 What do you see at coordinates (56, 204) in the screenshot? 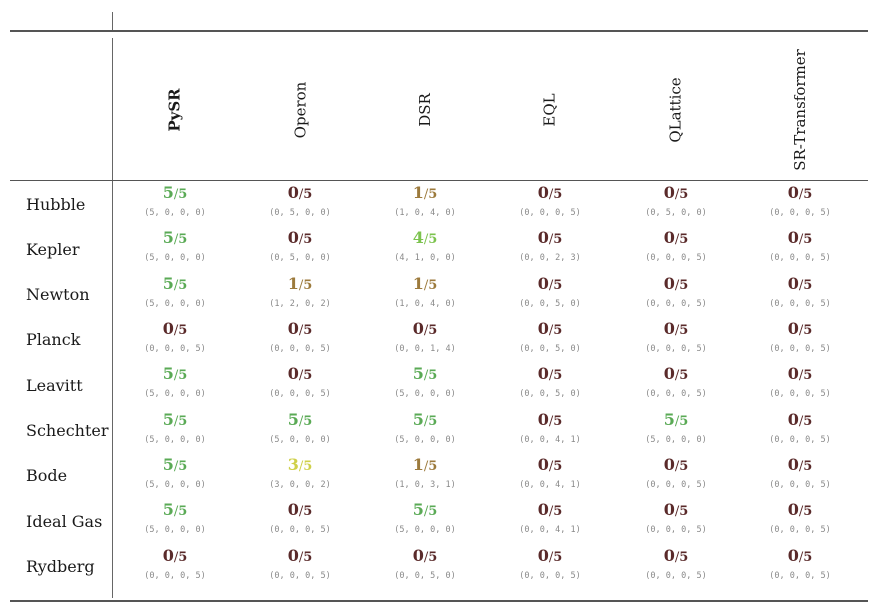
I see `row-label: Hubble` at bounding box center [56, 204].